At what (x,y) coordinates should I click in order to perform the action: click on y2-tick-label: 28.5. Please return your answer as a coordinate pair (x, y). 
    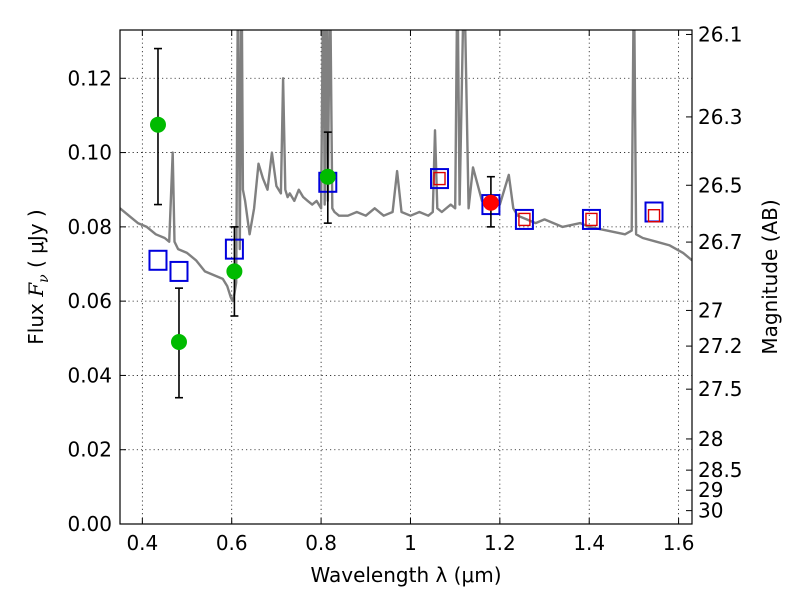
    Looking at the image, I should click on (720, 470).